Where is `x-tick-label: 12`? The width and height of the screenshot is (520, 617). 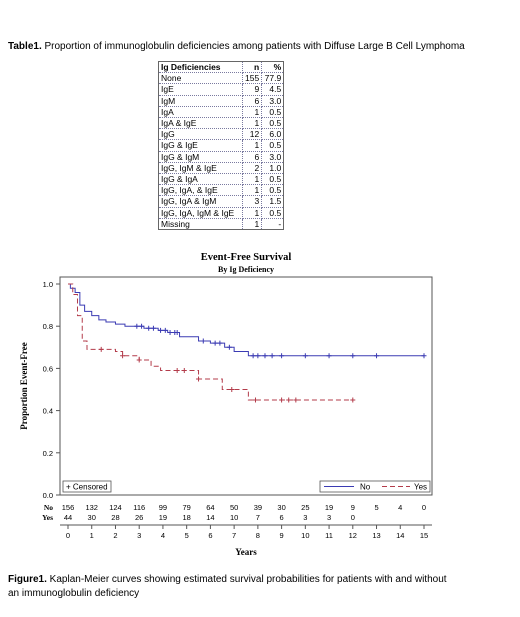
x-tick-label: 12 is located at coordinates (353, 535).